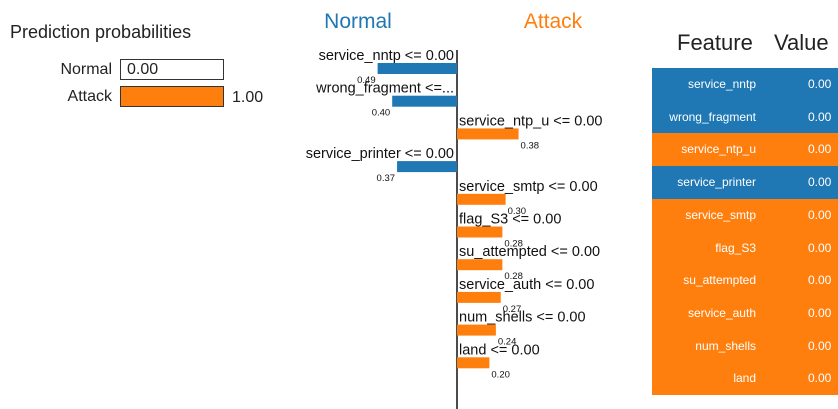  What do you see at coordinates (529, 252) in the screenshot?
I see `explanation-bar-label: su_attempted <= 0.00` at bounding box center [529, 252].